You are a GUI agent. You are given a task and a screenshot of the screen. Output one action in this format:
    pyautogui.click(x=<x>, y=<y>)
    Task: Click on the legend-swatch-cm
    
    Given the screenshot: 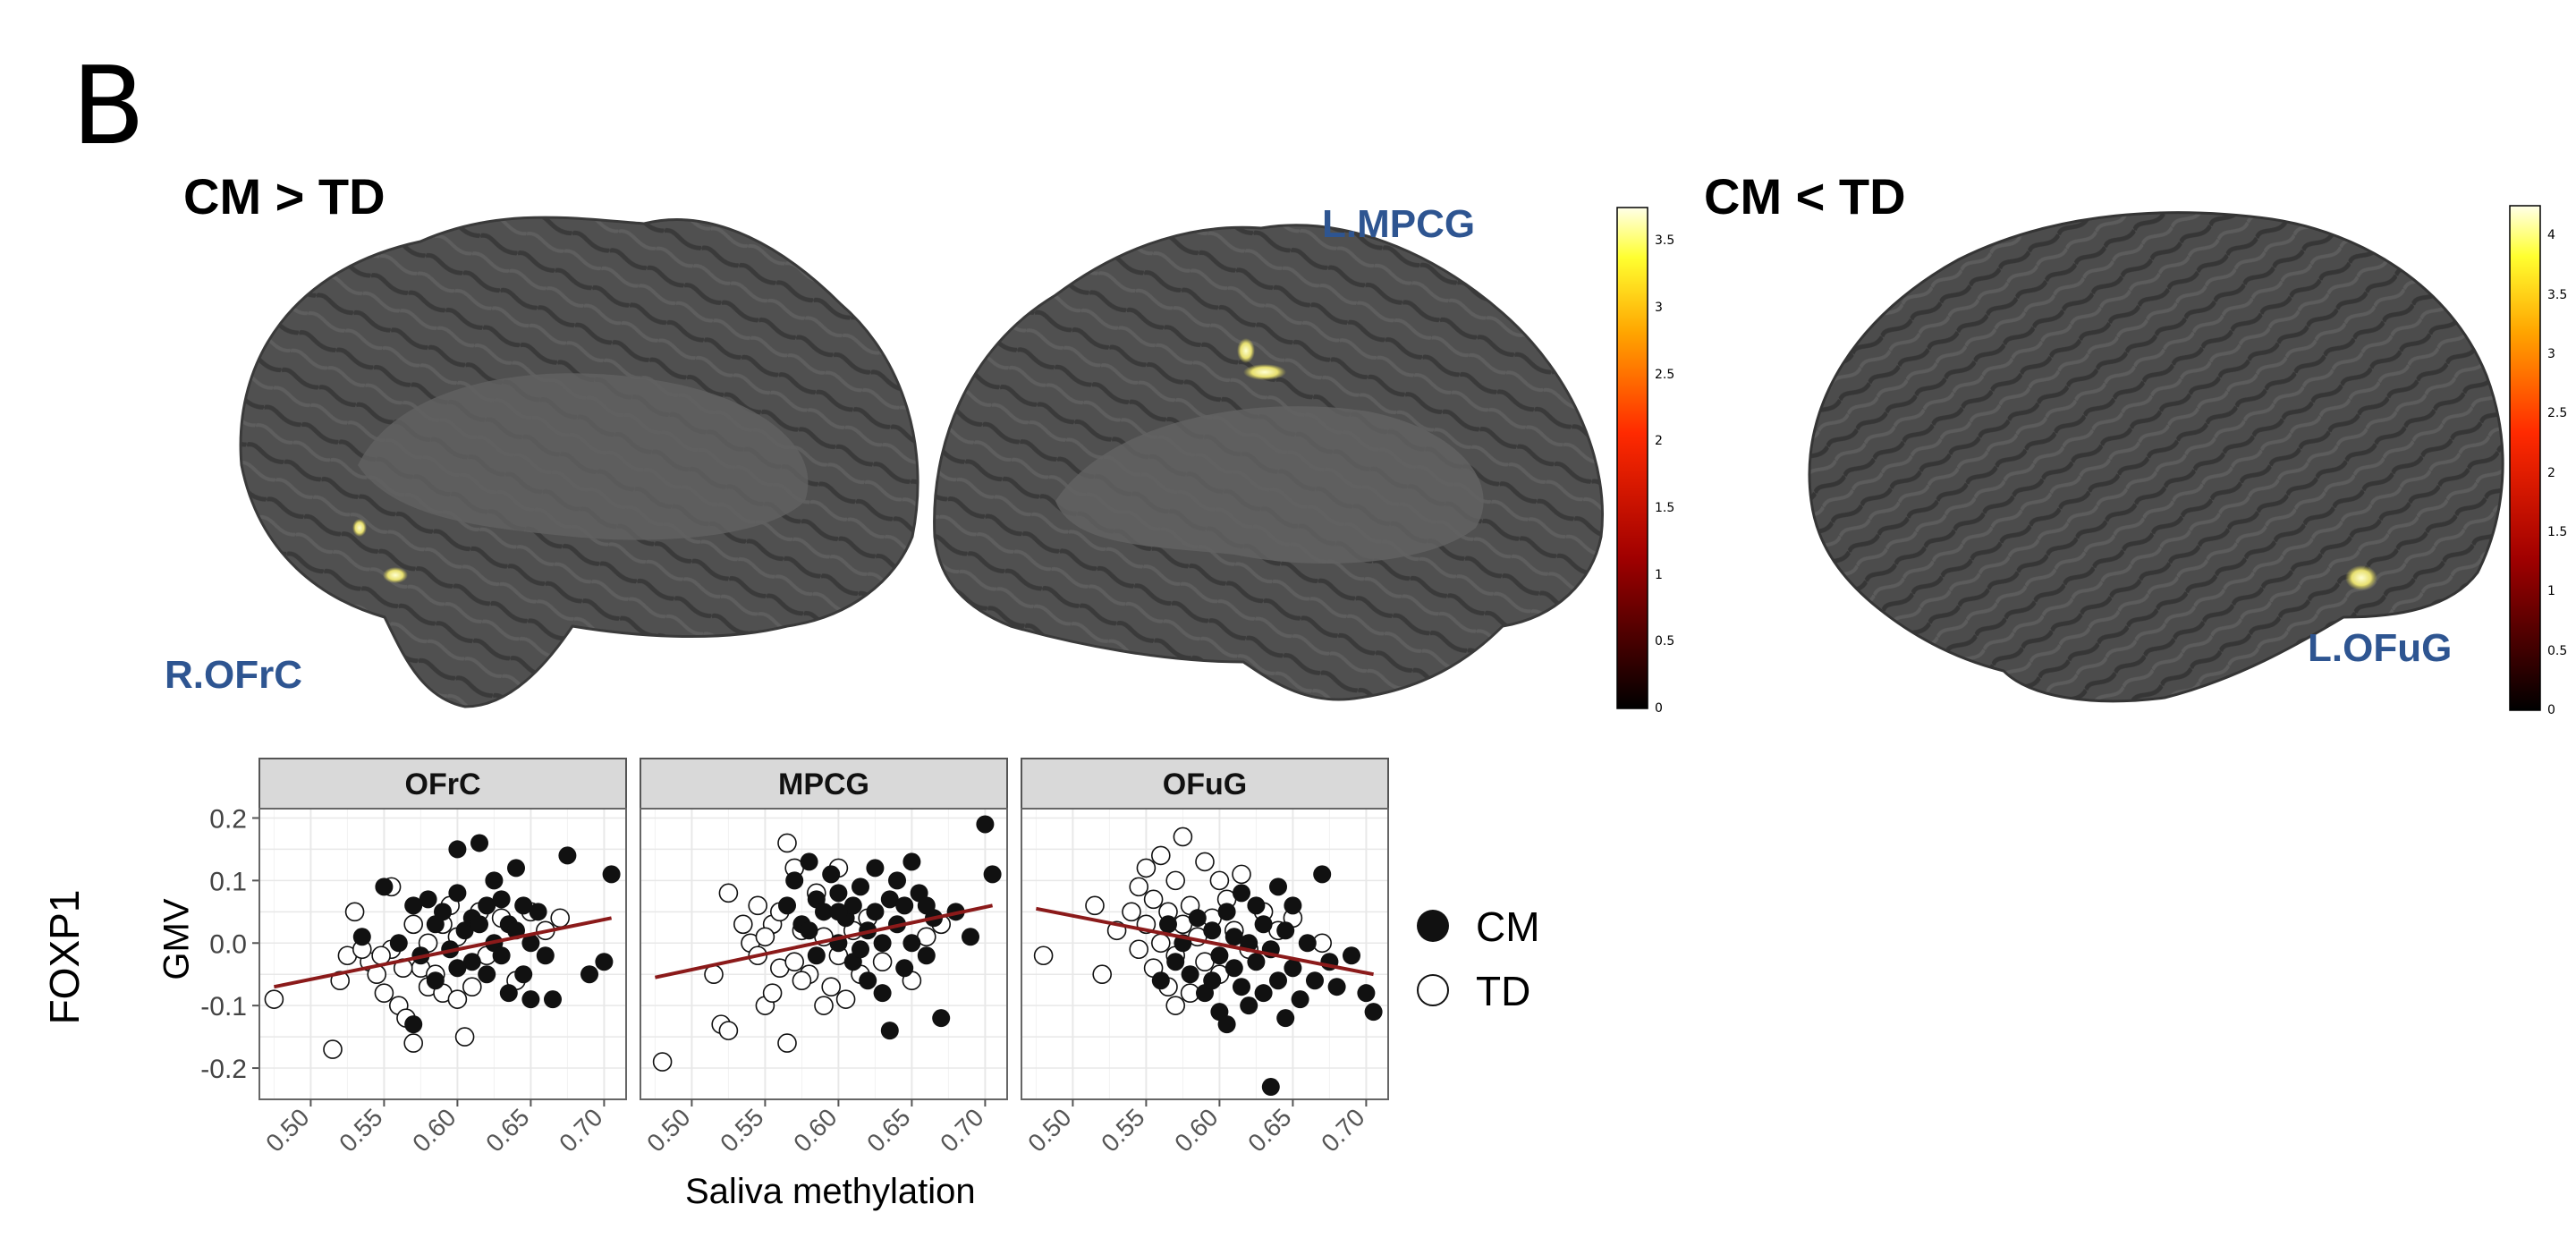 What is the action you would take?
    pyautogui.click(x=1433, y=926)
    